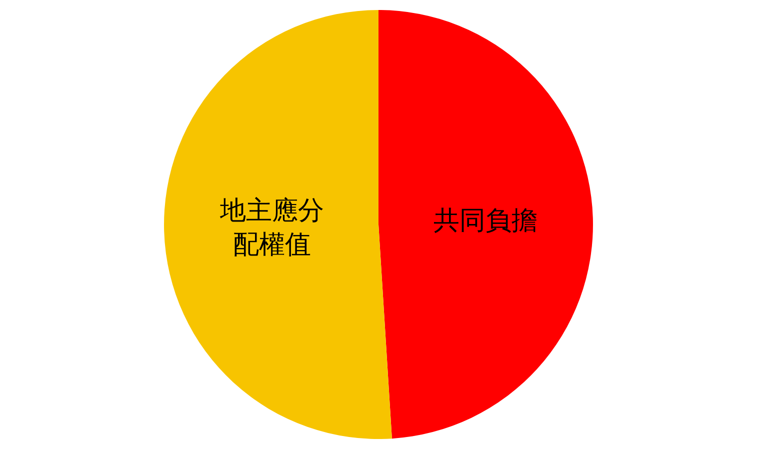 The height and width of the screenshot is (449, 757). Describe the element at coordinates (486, 221) in the screenshot. I see `slice-label: 共同負擔` at that location.